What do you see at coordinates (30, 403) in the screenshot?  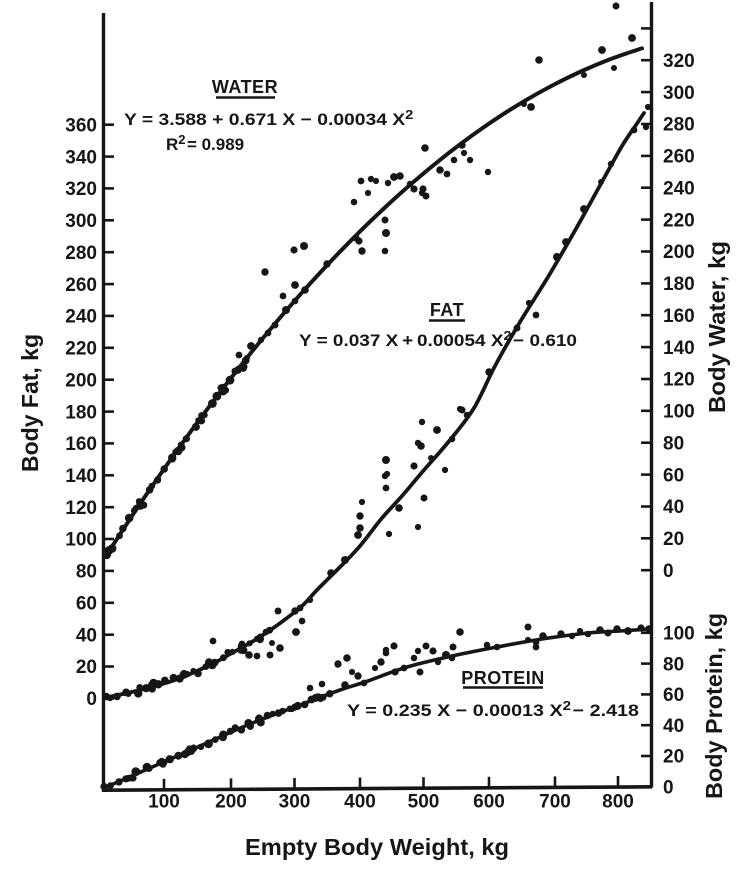 I see `svg-text: Body Fat, kg` at bounding box center [30, 403].